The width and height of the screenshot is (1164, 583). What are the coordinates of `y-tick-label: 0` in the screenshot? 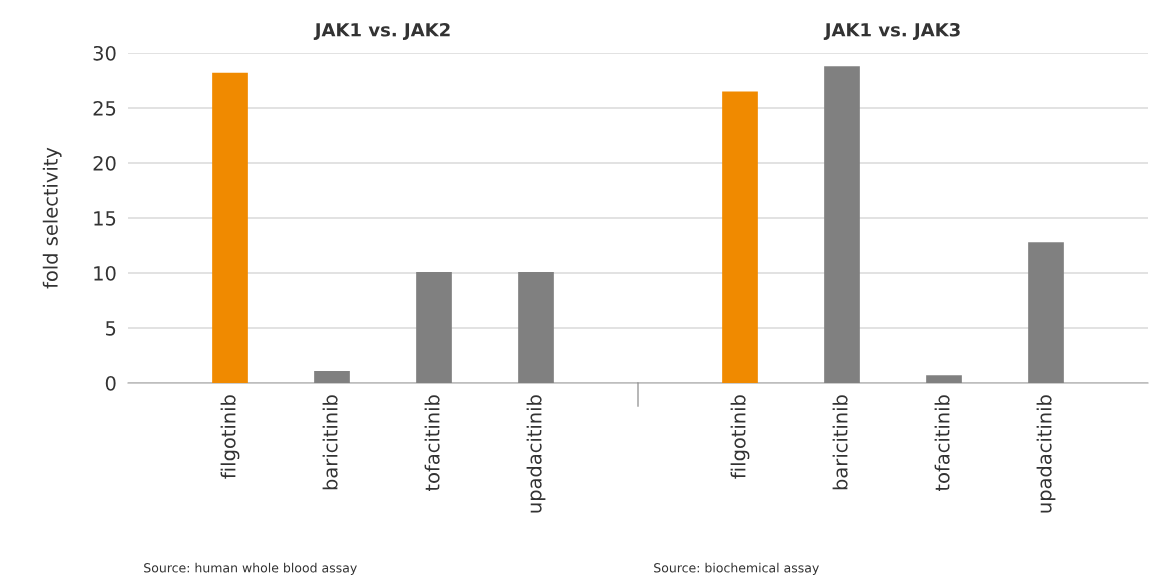 It's located at (110, 383).